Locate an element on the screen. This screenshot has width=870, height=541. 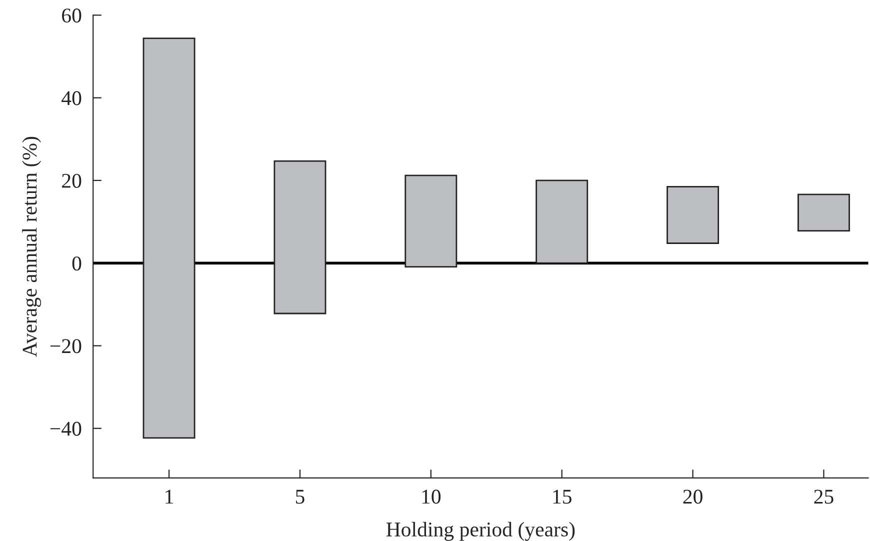
x-tick-label: 15 is located at coordinates (562, 497).